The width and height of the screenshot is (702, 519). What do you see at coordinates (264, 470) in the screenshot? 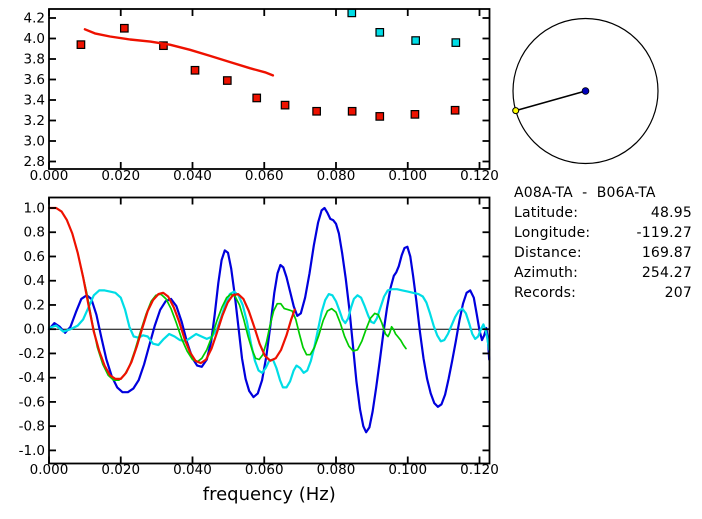
I see `spectra-xtick-label: 0.060` at bounding box center [264, 470].